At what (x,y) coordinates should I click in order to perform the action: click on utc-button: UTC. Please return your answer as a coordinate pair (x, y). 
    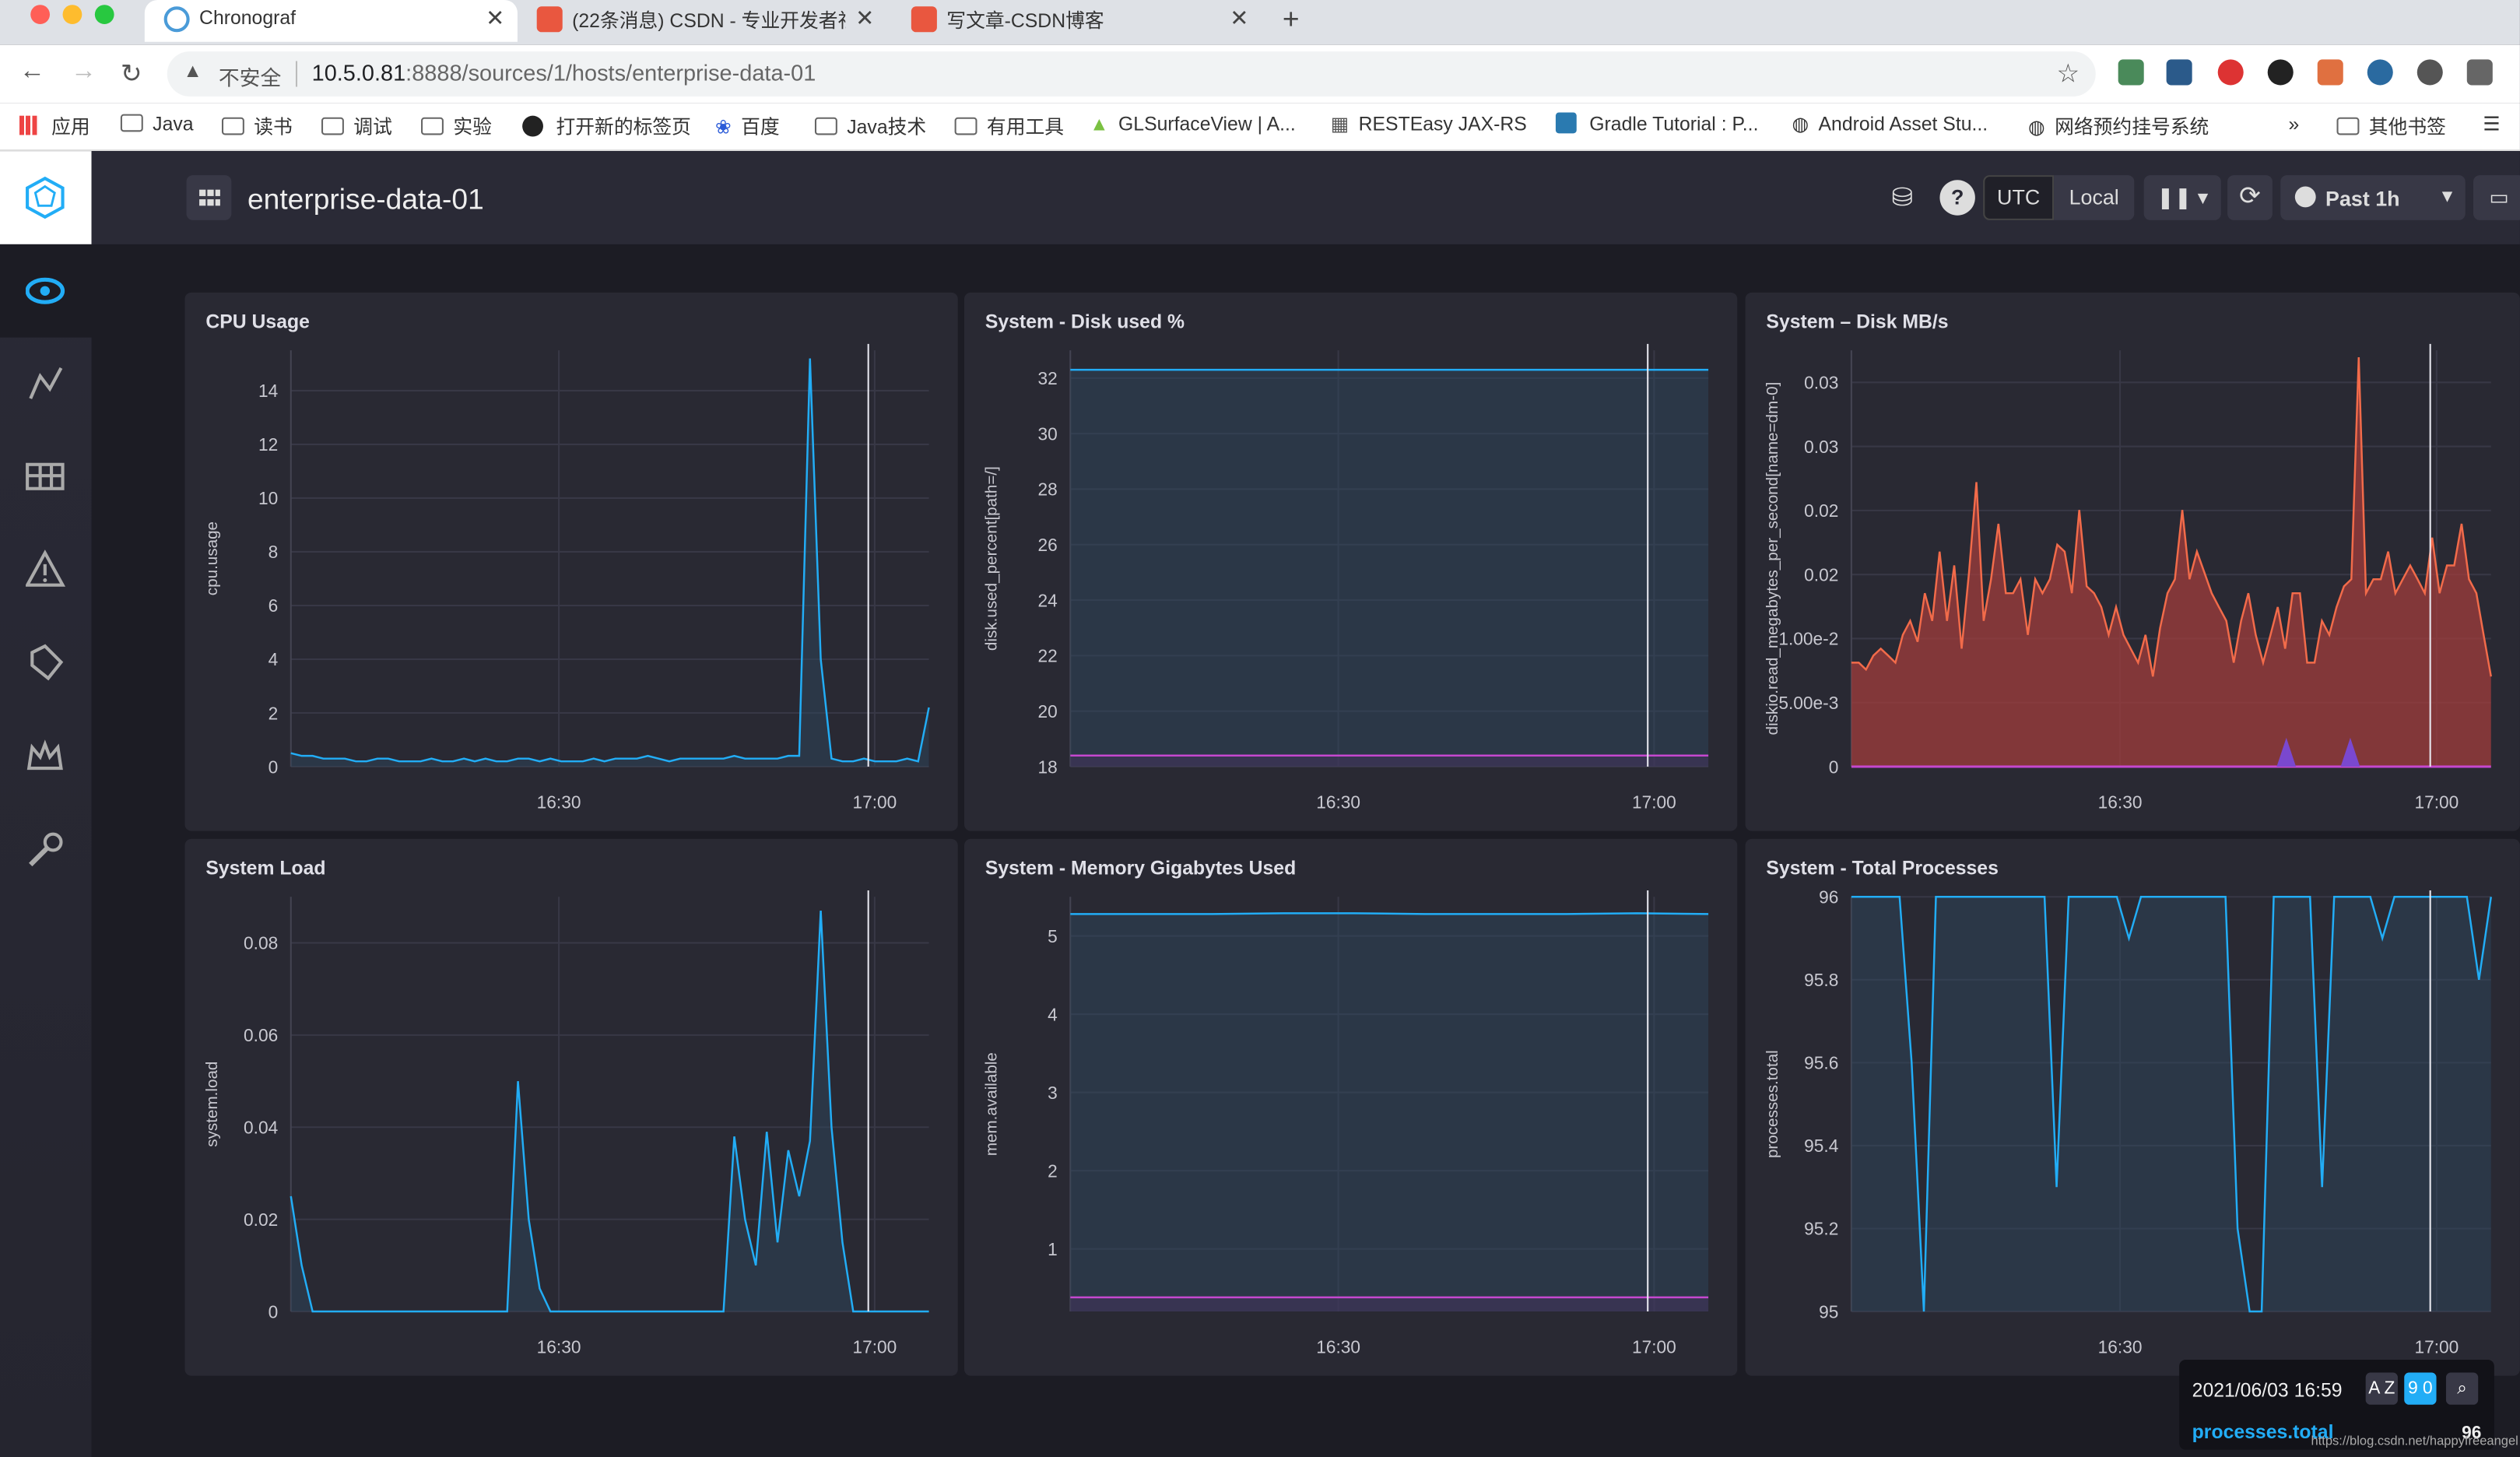
    Looking at the image, I should click on (2019, 198).